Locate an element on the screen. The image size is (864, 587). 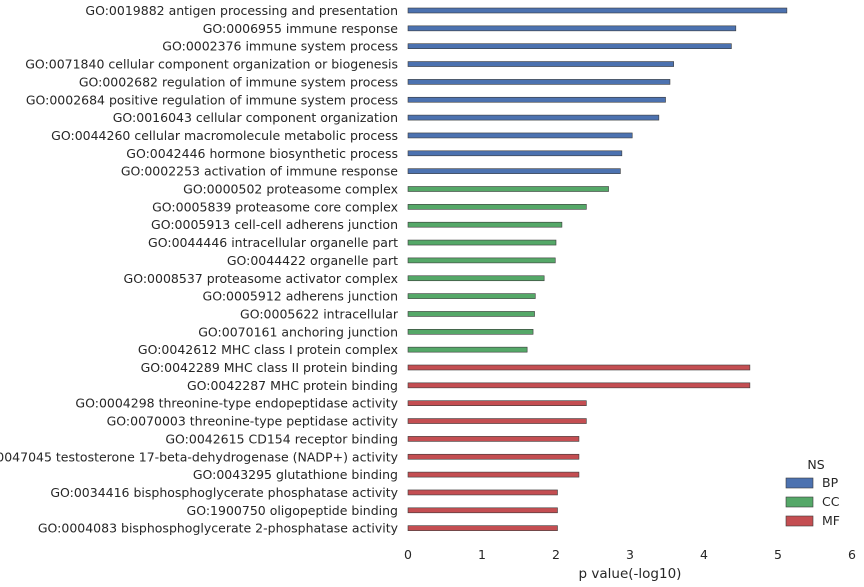
x-tick-label: 3 is located at coordinates (630, 554).